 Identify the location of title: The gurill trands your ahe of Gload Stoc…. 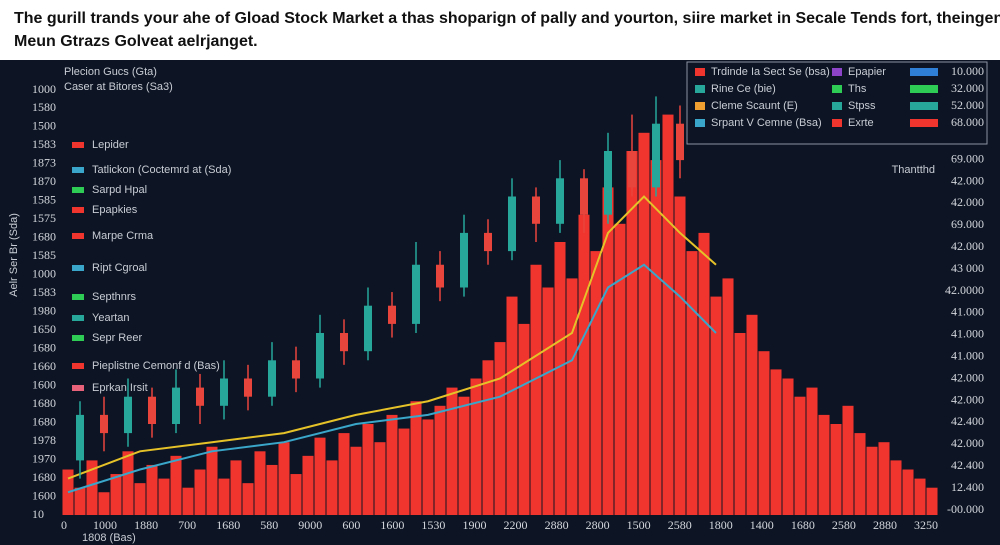
(507, 18).